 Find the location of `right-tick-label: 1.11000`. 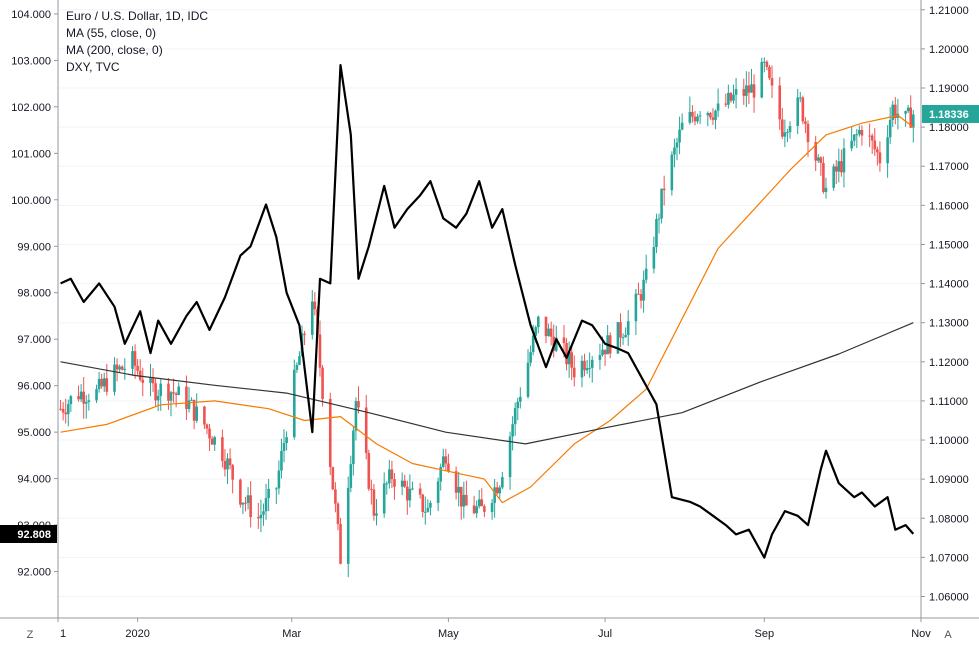

right-tick-label: 1.11000 is located at coordinates (948, 402).